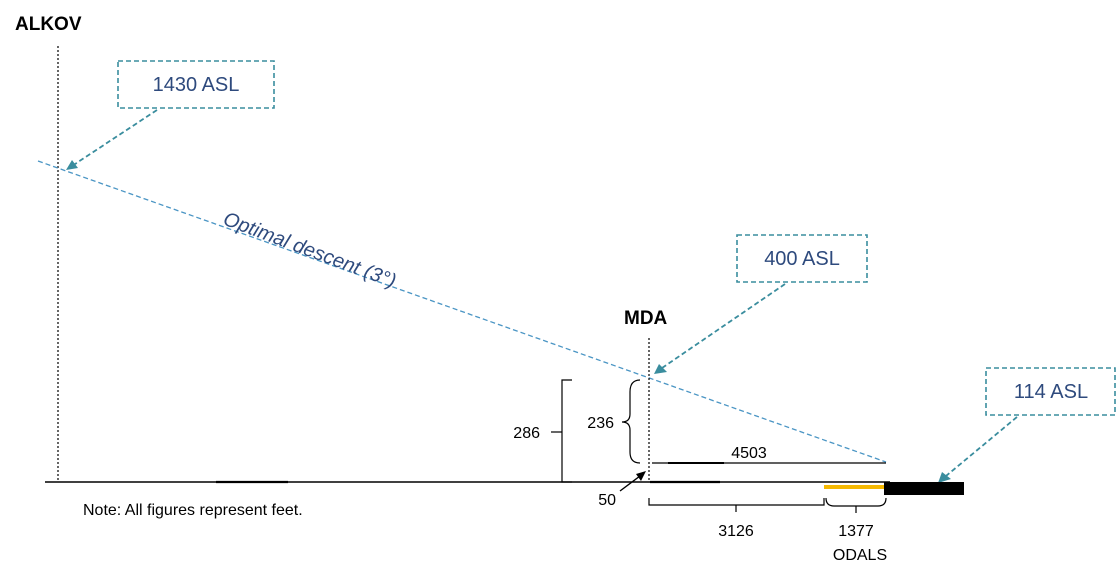  What do you see at coordinates (646, 318) in the screenshot?
I see `mda-label: MDA` at bounding box center [646, 318].